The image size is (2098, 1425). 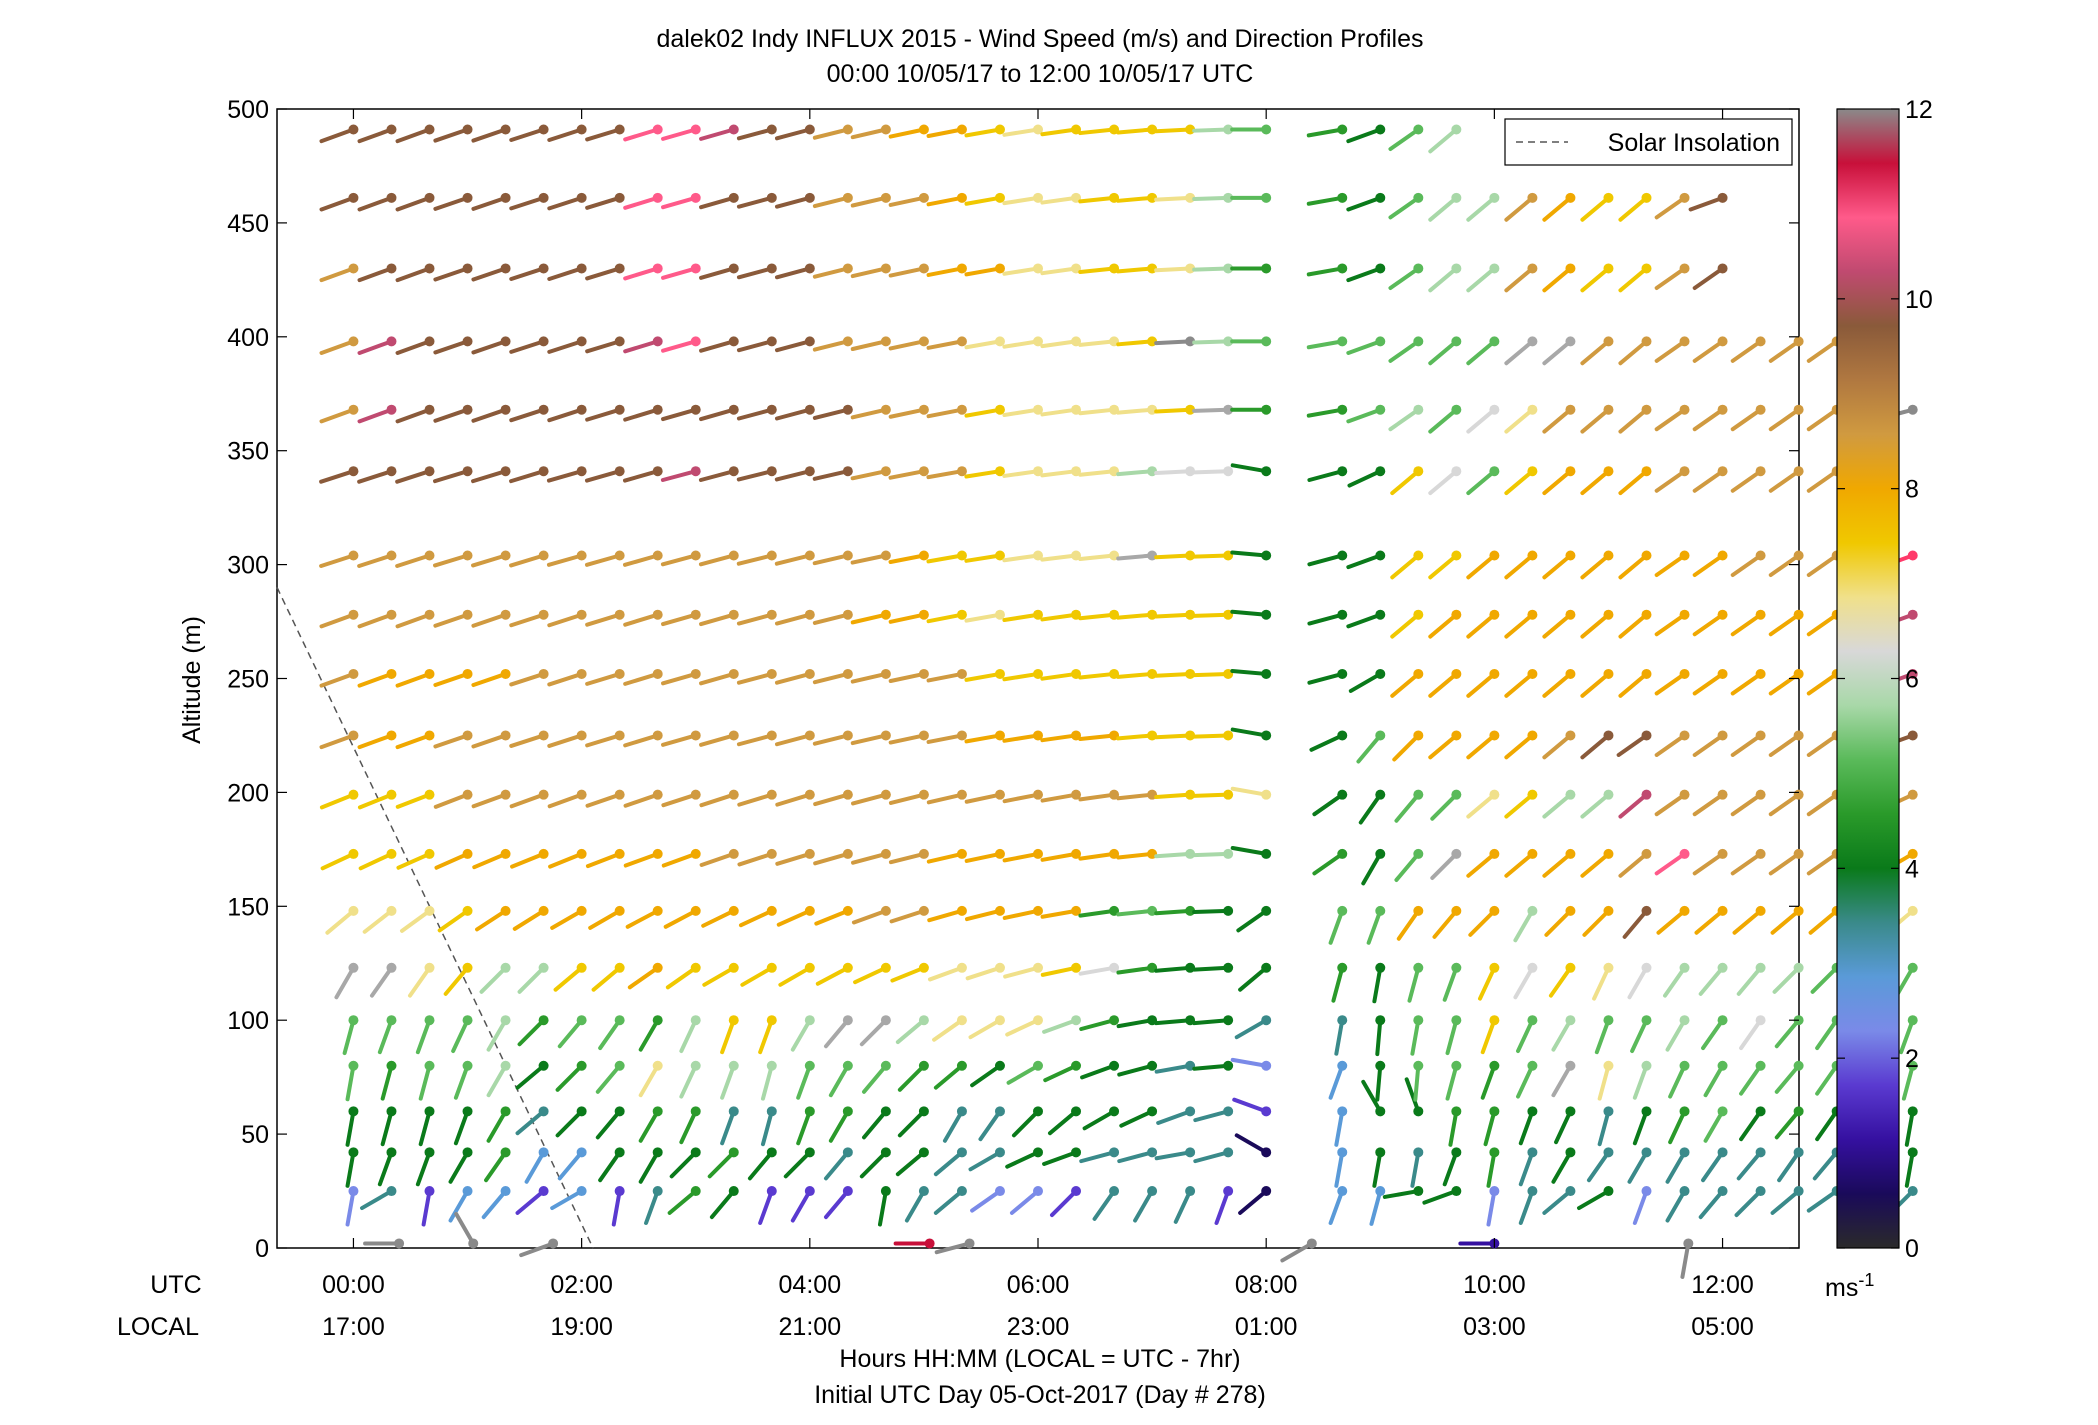 What do you see at coordinates (248, 338) in the screenshot?
I see `y-tick-label: 400` at bounding box center [248, 338].